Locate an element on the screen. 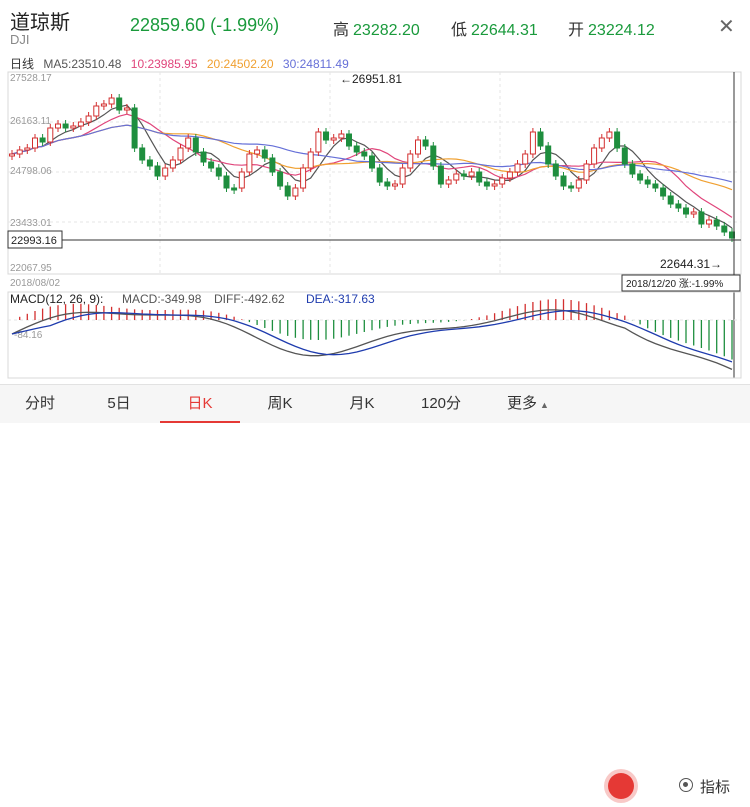 The image size is (750, 807). dea-value: DEA:-317.63 is located at coordinates (340, 299).